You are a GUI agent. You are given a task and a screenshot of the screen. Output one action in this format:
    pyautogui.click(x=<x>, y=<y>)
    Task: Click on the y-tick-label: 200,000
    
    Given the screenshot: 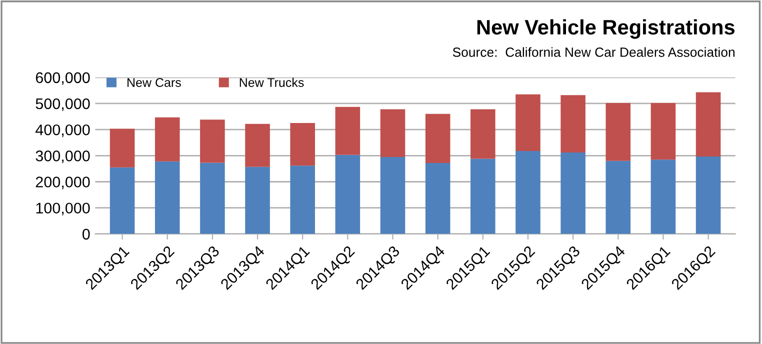 What is the action you would take?
    pyautogui.click(x=63, y=183)
    